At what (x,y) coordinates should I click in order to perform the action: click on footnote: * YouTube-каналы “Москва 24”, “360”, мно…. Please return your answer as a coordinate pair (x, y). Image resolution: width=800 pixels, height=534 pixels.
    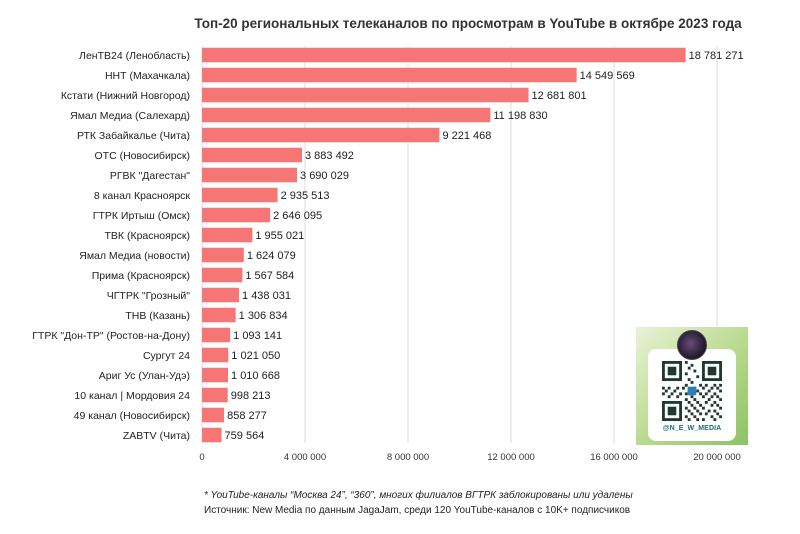
    Looking at the image, I should click on (418, 495).